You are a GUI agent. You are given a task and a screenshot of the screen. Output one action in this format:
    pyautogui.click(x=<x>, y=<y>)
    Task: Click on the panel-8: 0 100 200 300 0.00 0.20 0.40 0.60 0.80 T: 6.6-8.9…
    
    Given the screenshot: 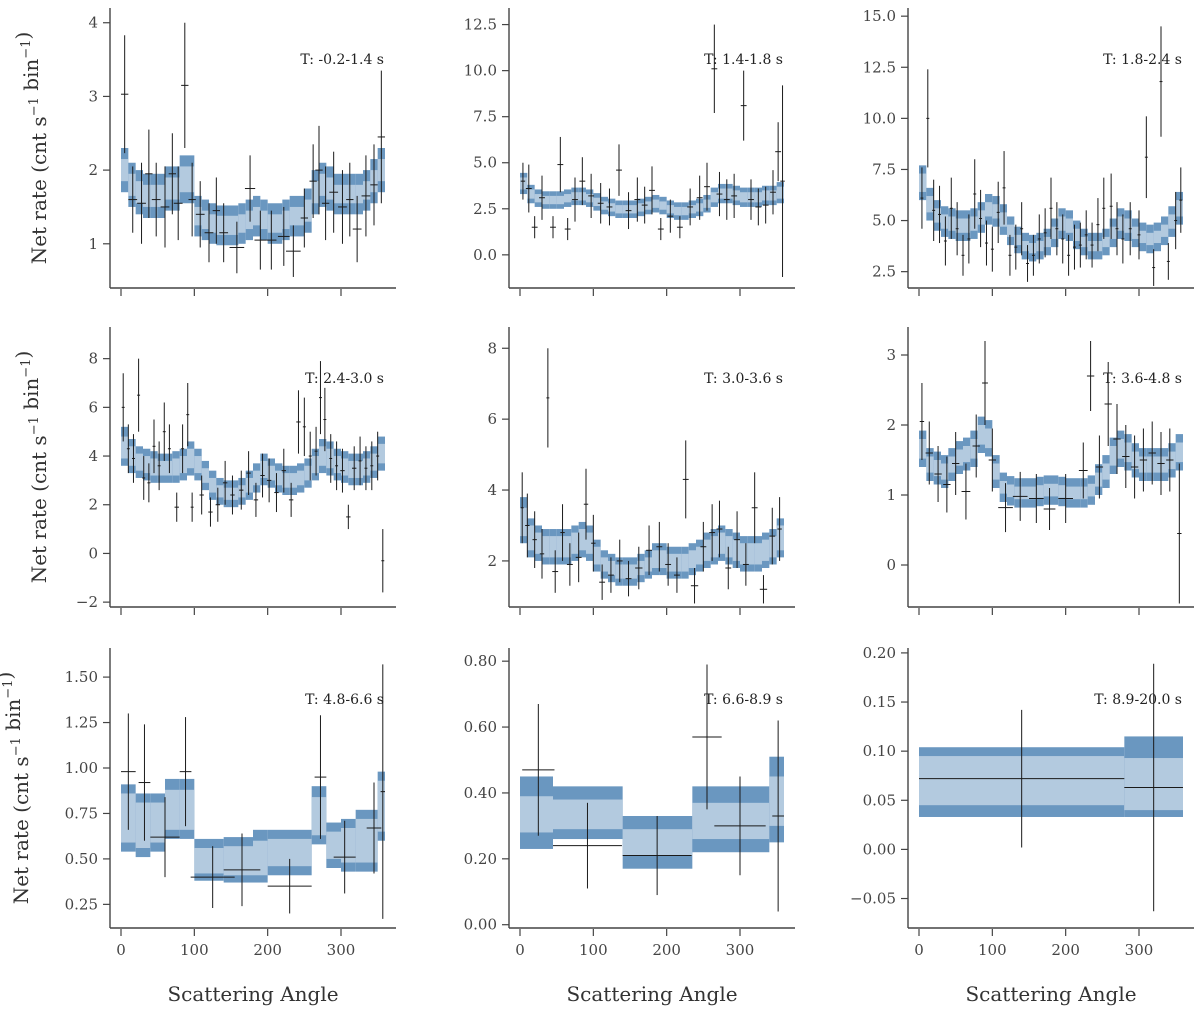 What is the action you would take?
    pyautogui.click(x=629, y=827)
    